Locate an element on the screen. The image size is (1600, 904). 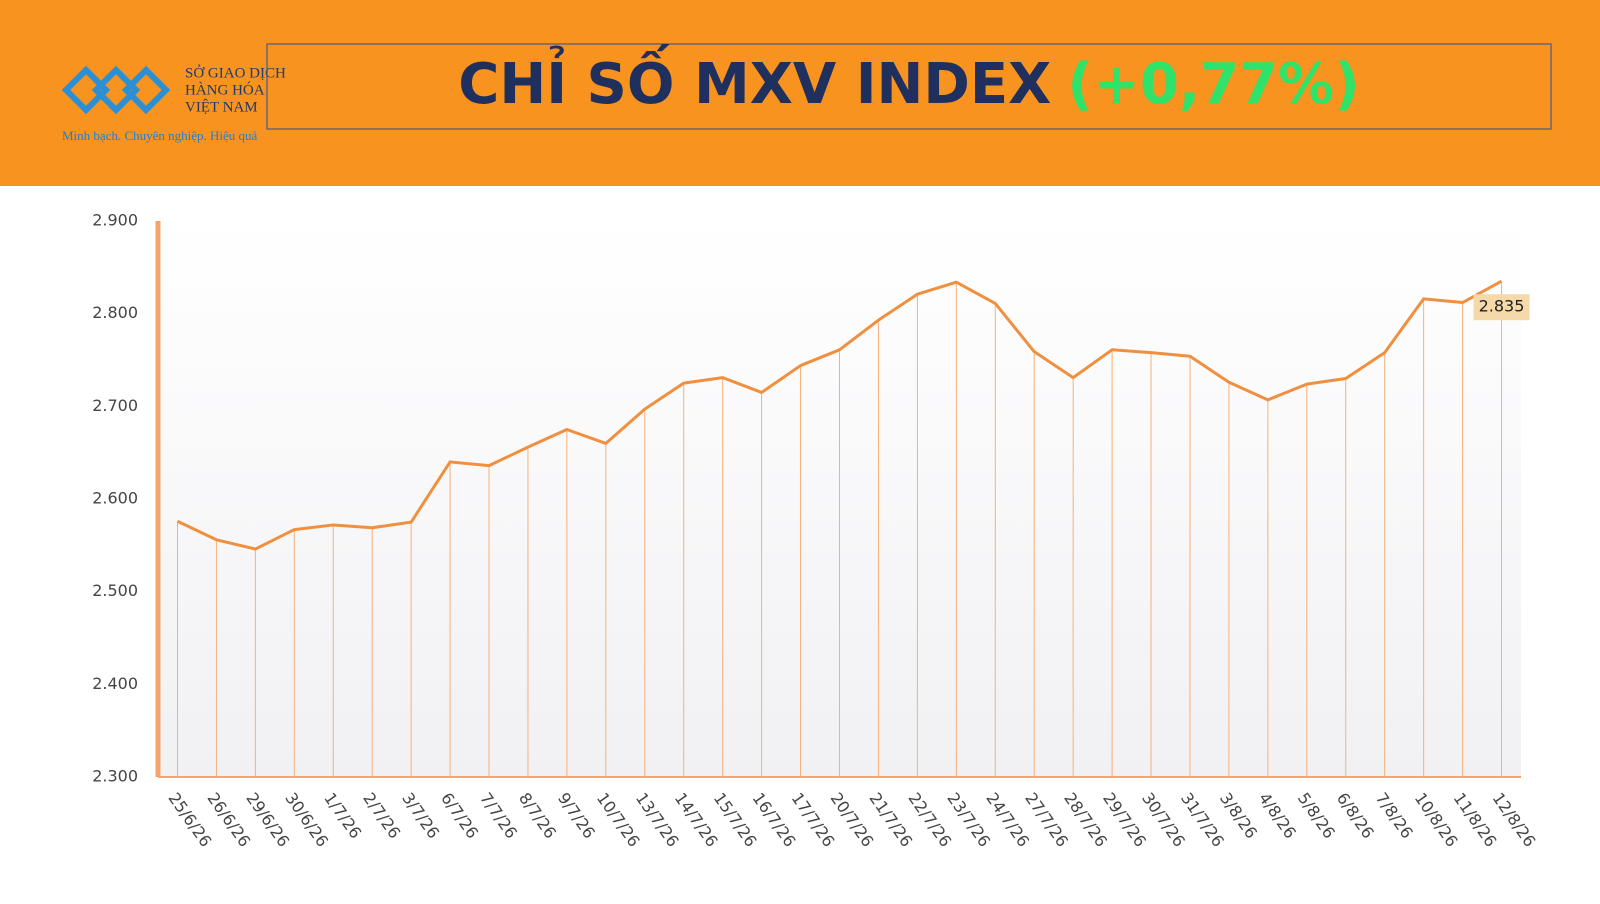
y-tick-label: 2.700 is located at coordinates (115, 405).